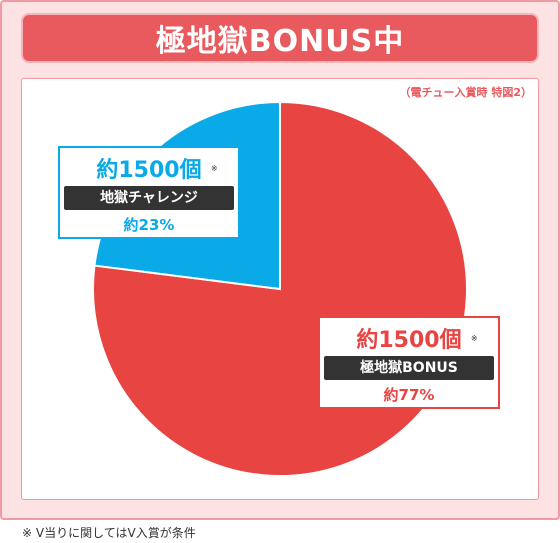  Describe the element at coordinates (465, 92) in the screenshot. I see `condition-note: （電チュー入賞時 特図2）` at that location.